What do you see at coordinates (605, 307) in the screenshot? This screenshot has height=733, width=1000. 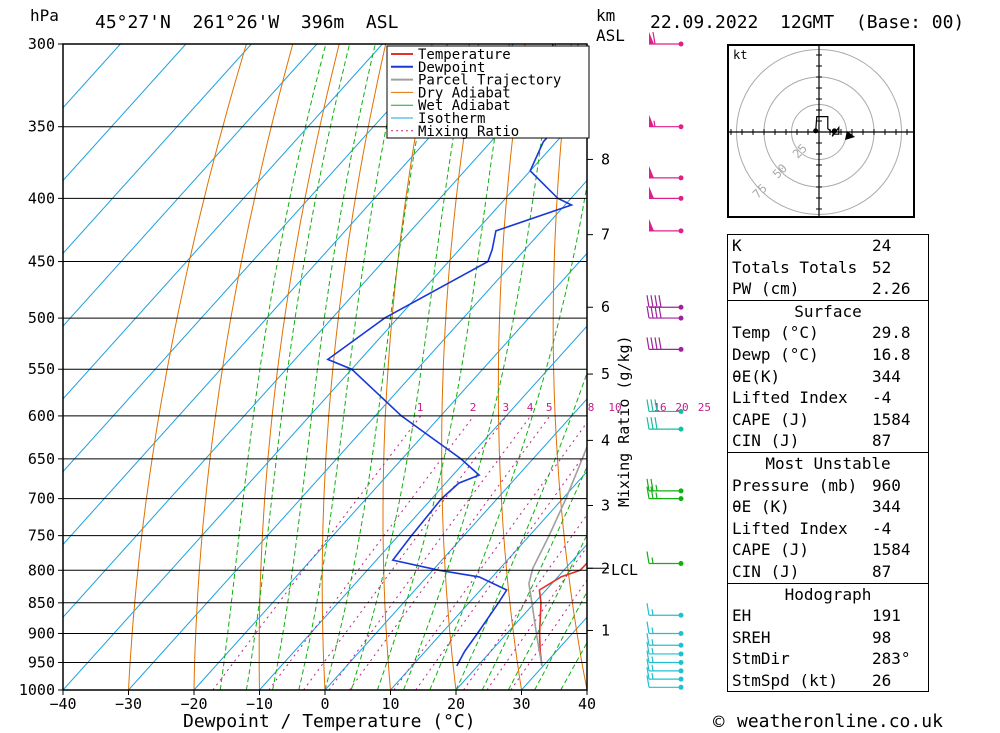 I see `km-tick-label: 6` at bounding box center [605, 307].